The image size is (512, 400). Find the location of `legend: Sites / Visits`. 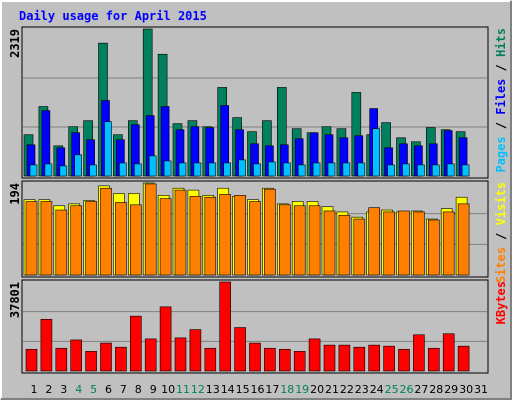

legend: Sites / Visits is located at coordinates (501, 232).